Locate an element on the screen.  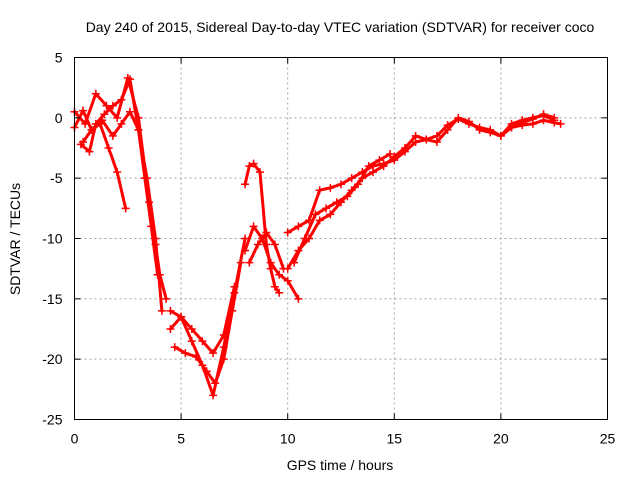
x-tick-label: 20 is located at coordinates (501, 439).